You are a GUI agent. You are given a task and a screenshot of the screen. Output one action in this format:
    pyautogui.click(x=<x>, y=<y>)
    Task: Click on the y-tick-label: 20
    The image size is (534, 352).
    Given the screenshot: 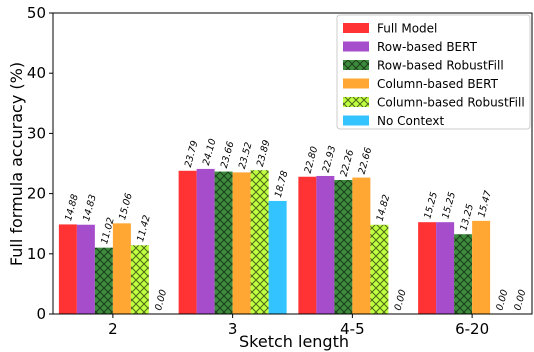 What is the action you would take?
    pyautogui.click(x=36, y=194)
    